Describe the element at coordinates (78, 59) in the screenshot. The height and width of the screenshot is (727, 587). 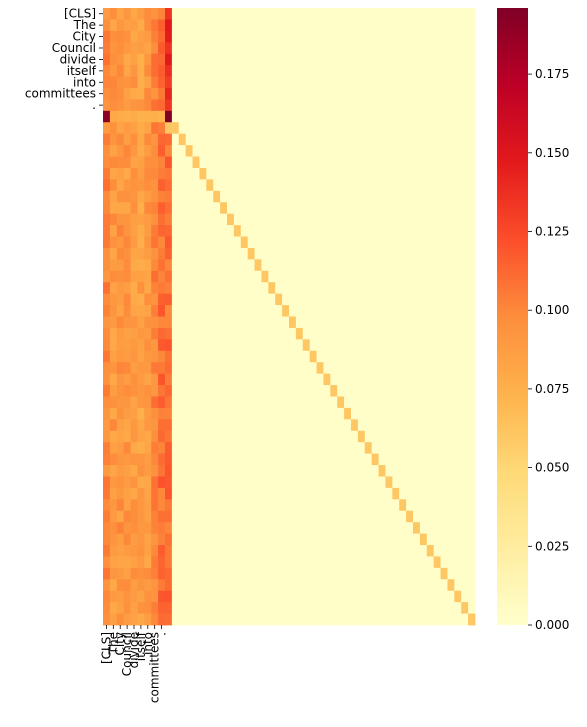
I see `y-tick-label: divide` at that location.